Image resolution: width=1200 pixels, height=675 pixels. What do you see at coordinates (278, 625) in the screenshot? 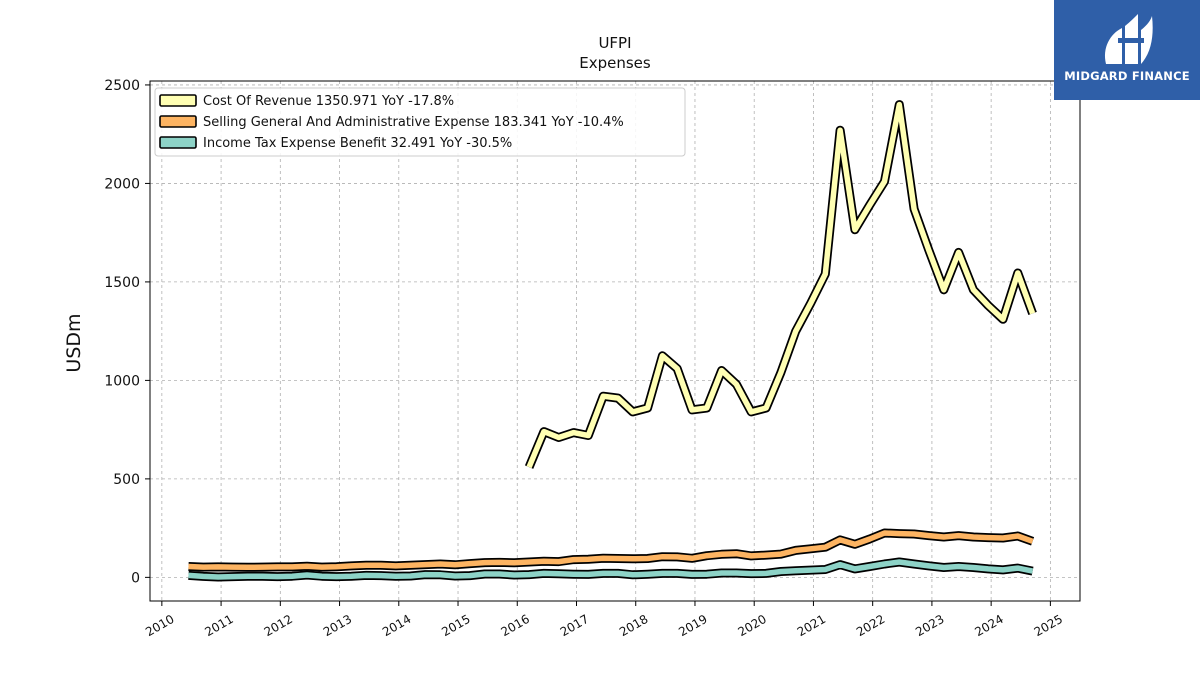
I see `x-tick-label: 2012` at bounding box center [278, 625].